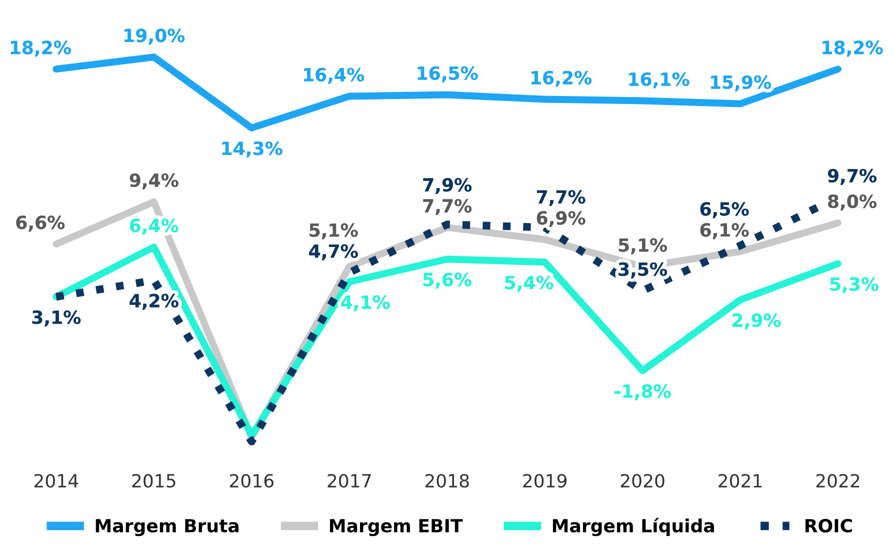 Image resolution: width=895 pixels, height=544 pixels. I want to click on x-tick-label: 2018, so click(447, 481).